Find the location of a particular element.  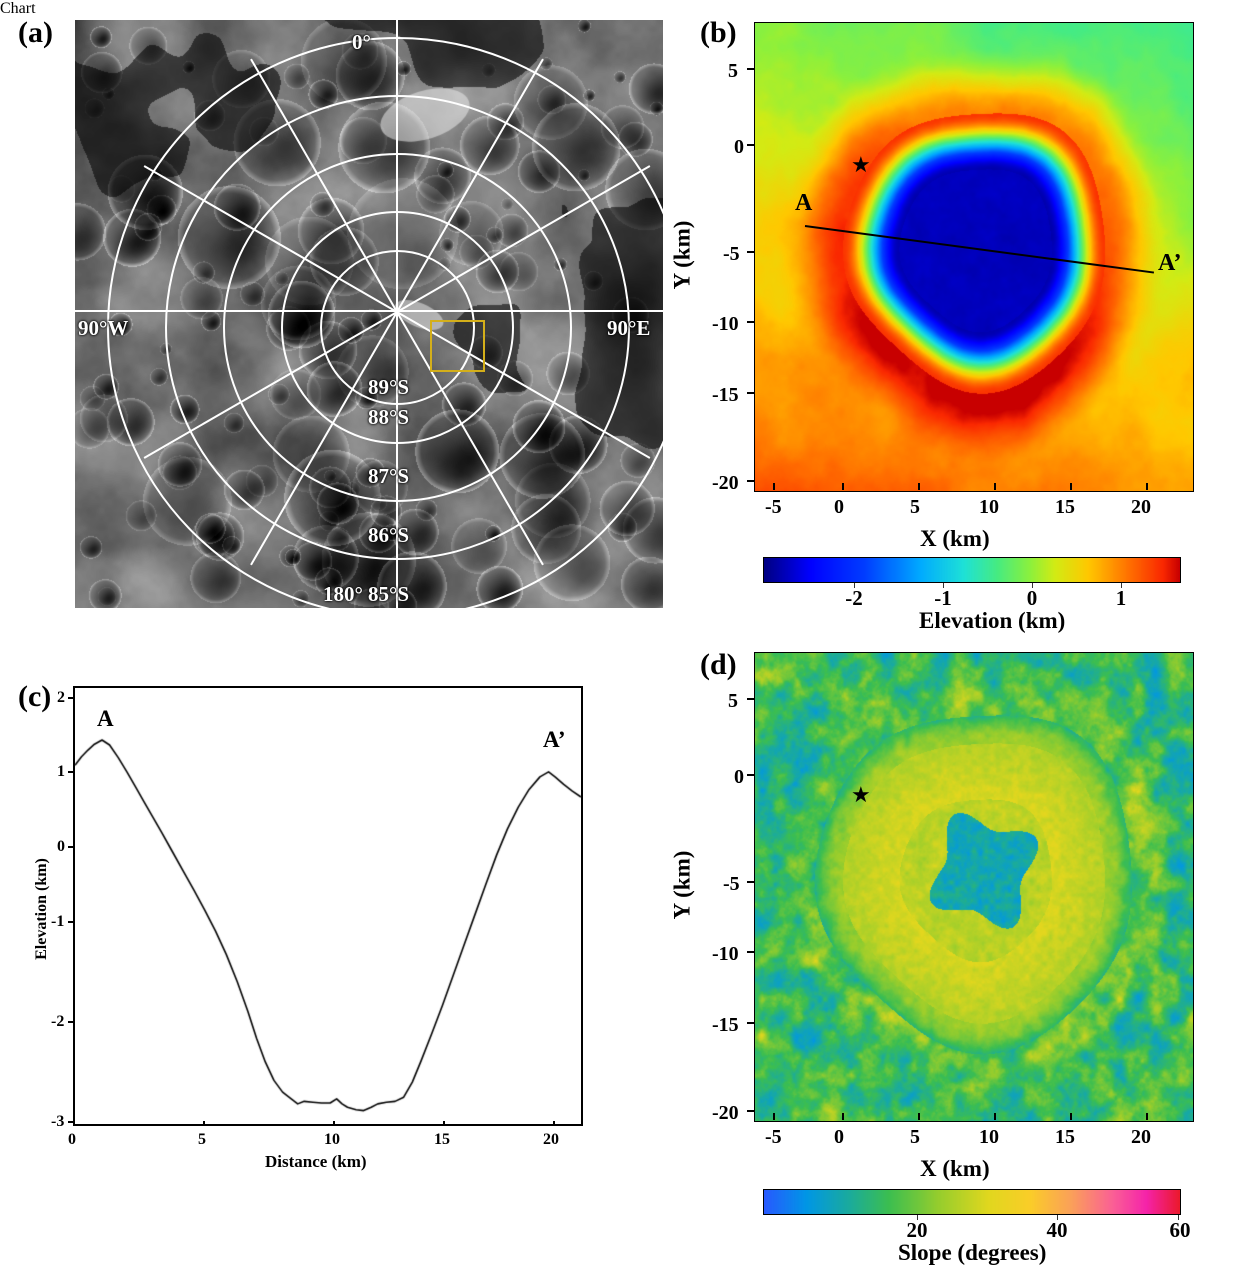

south-pole-star-marker-slope: ★ is located at coordinates (861, 794).